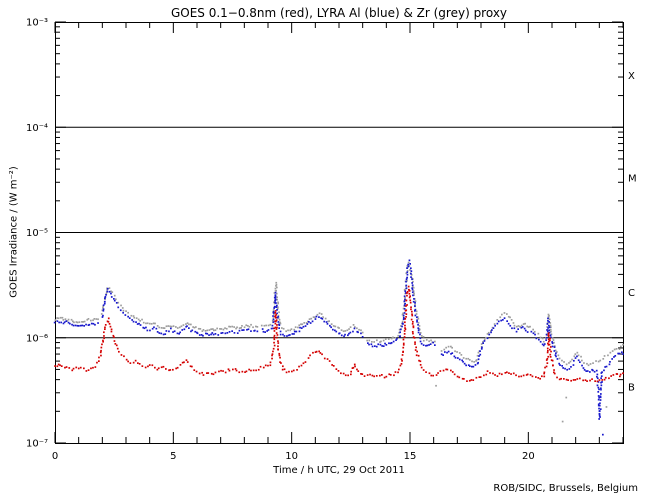  I want to click on flare-class-label-B: B, so click(631, 388).